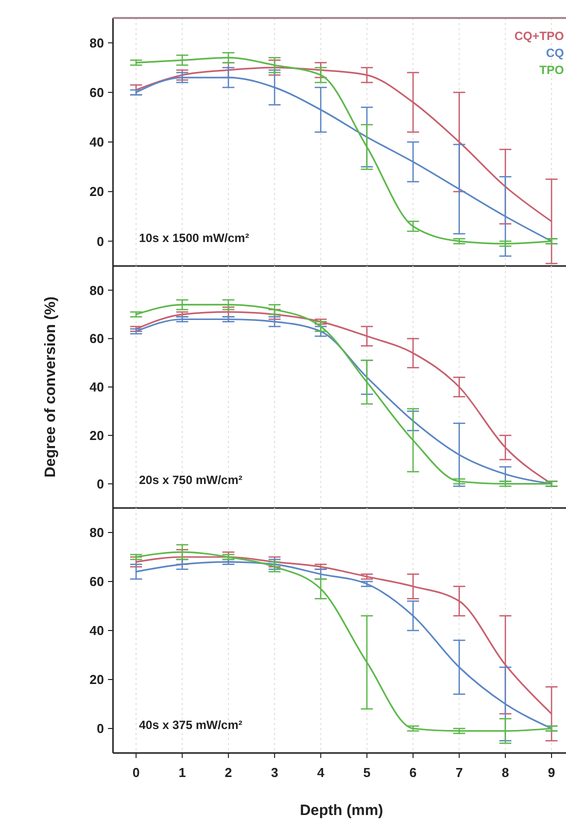 This screenshot has height=821, width=566. Describe the element at coordinates (539, 36) in the screenshot. I see `text: CQ+TPO` at that location.